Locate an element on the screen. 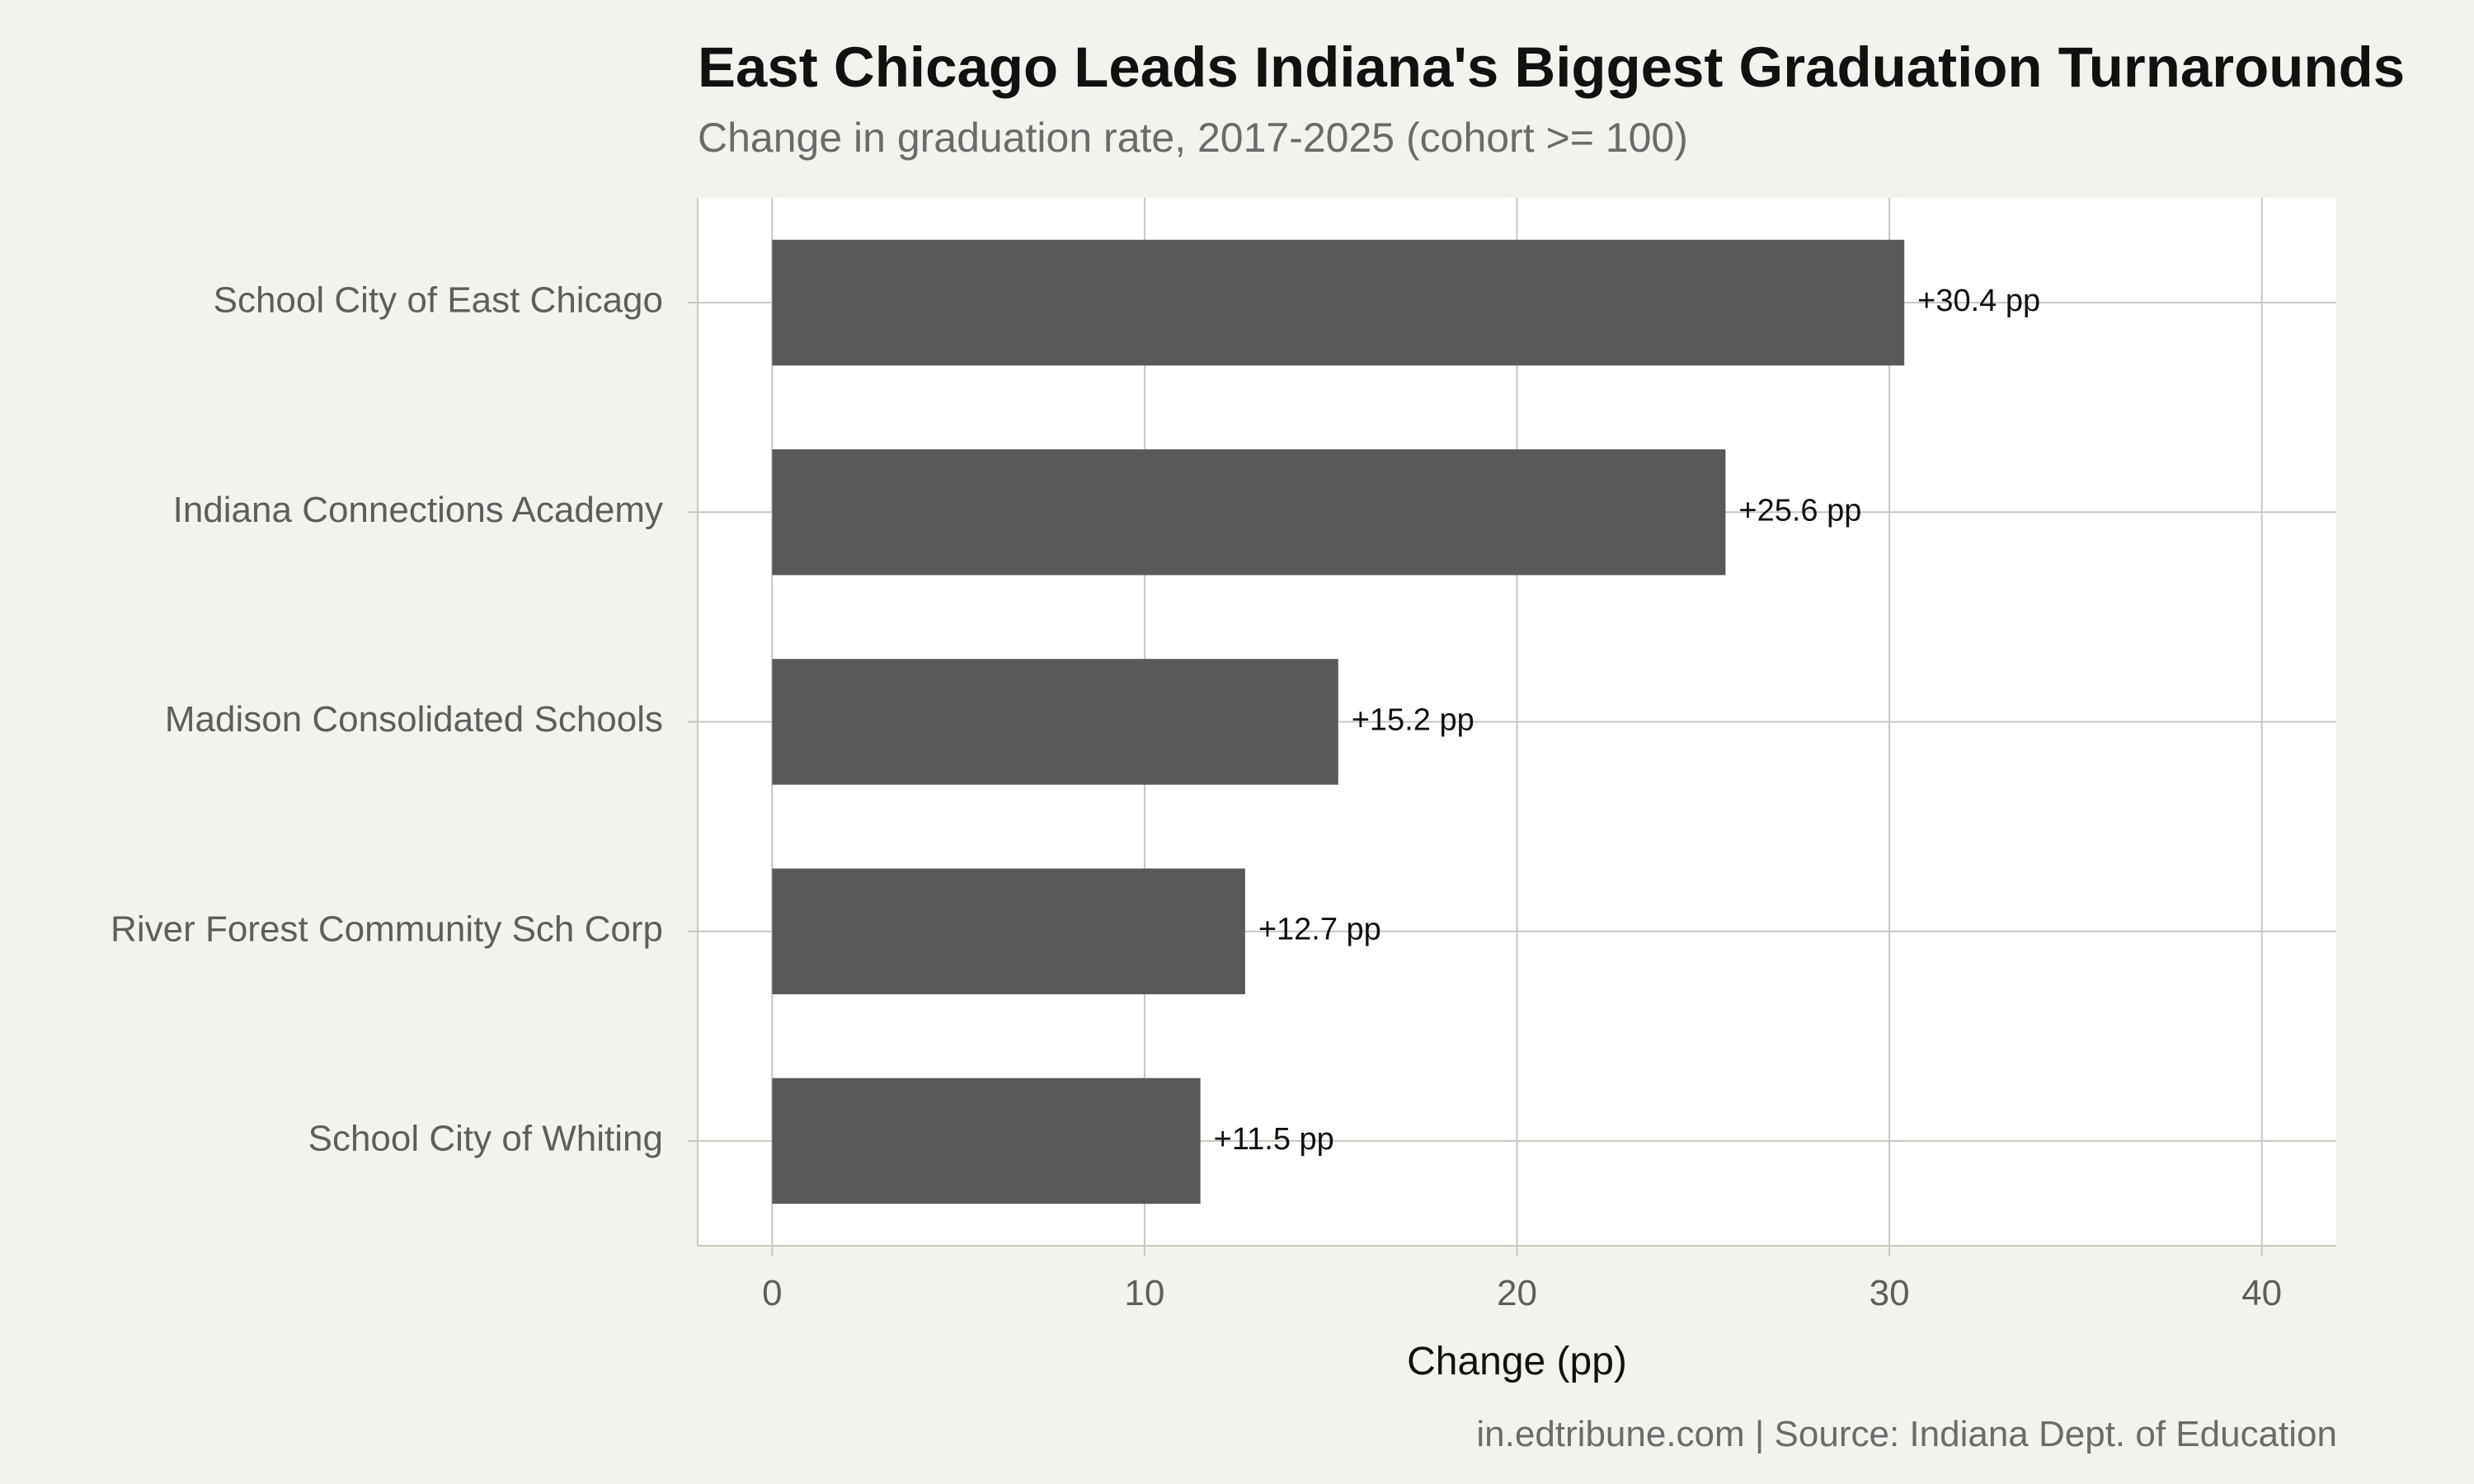 The image size is (2474, 1484). y-tick-label: School City of Whiting is located at coordinates (485, 1139).